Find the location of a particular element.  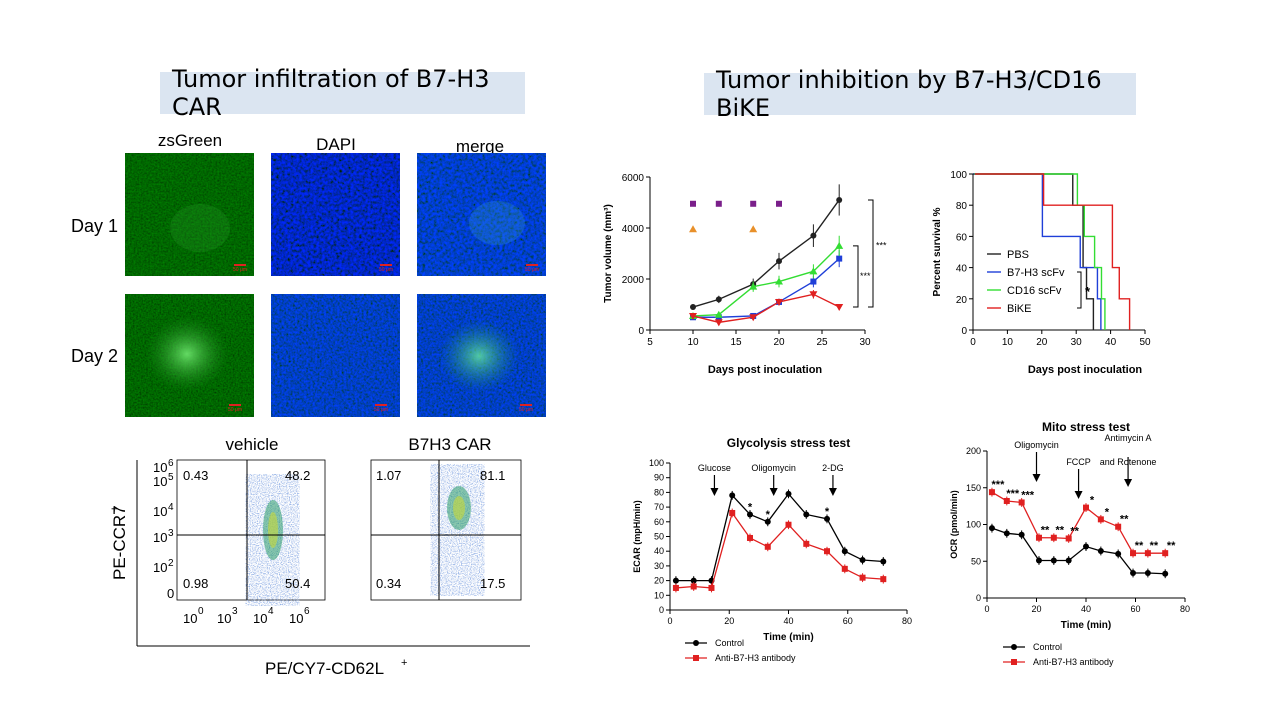

x-tick-label: 25 is located at coordinates (822, 342).